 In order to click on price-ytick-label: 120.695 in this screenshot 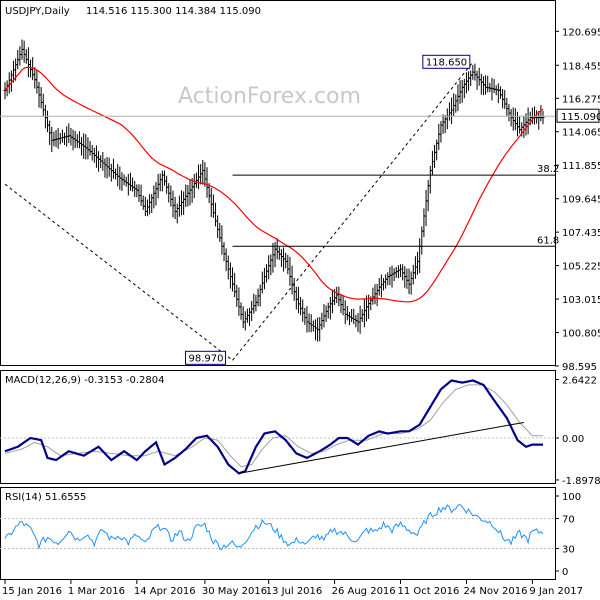, I will do `click(581, 32)`.